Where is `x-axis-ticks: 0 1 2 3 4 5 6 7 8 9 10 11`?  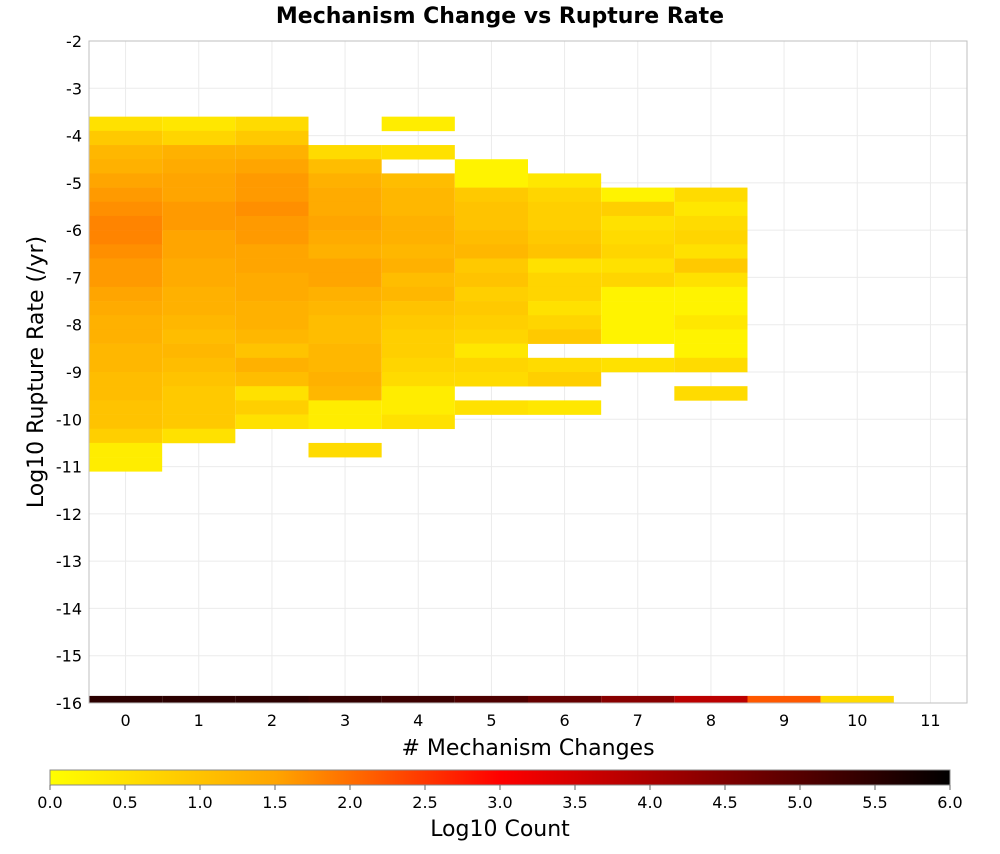
x-axis-ticks: 0 1 2 3 4 5 6 7 8 9 10 11 is located at coordinates (530, 720).